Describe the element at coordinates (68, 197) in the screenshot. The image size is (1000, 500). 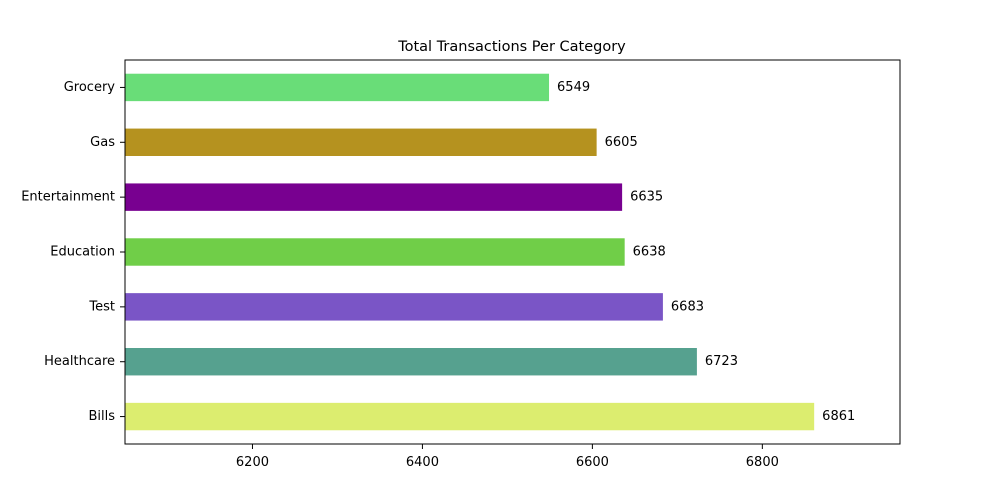
I see `y-tick-label-entertainment: Entertainment` at that location.